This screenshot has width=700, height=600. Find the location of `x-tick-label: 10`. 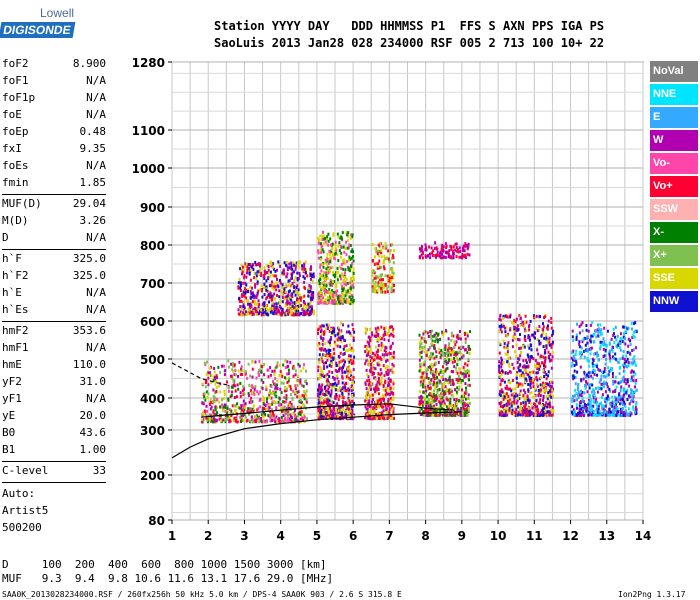

x-tick-label: 10 is located at coordinates (498, 536).